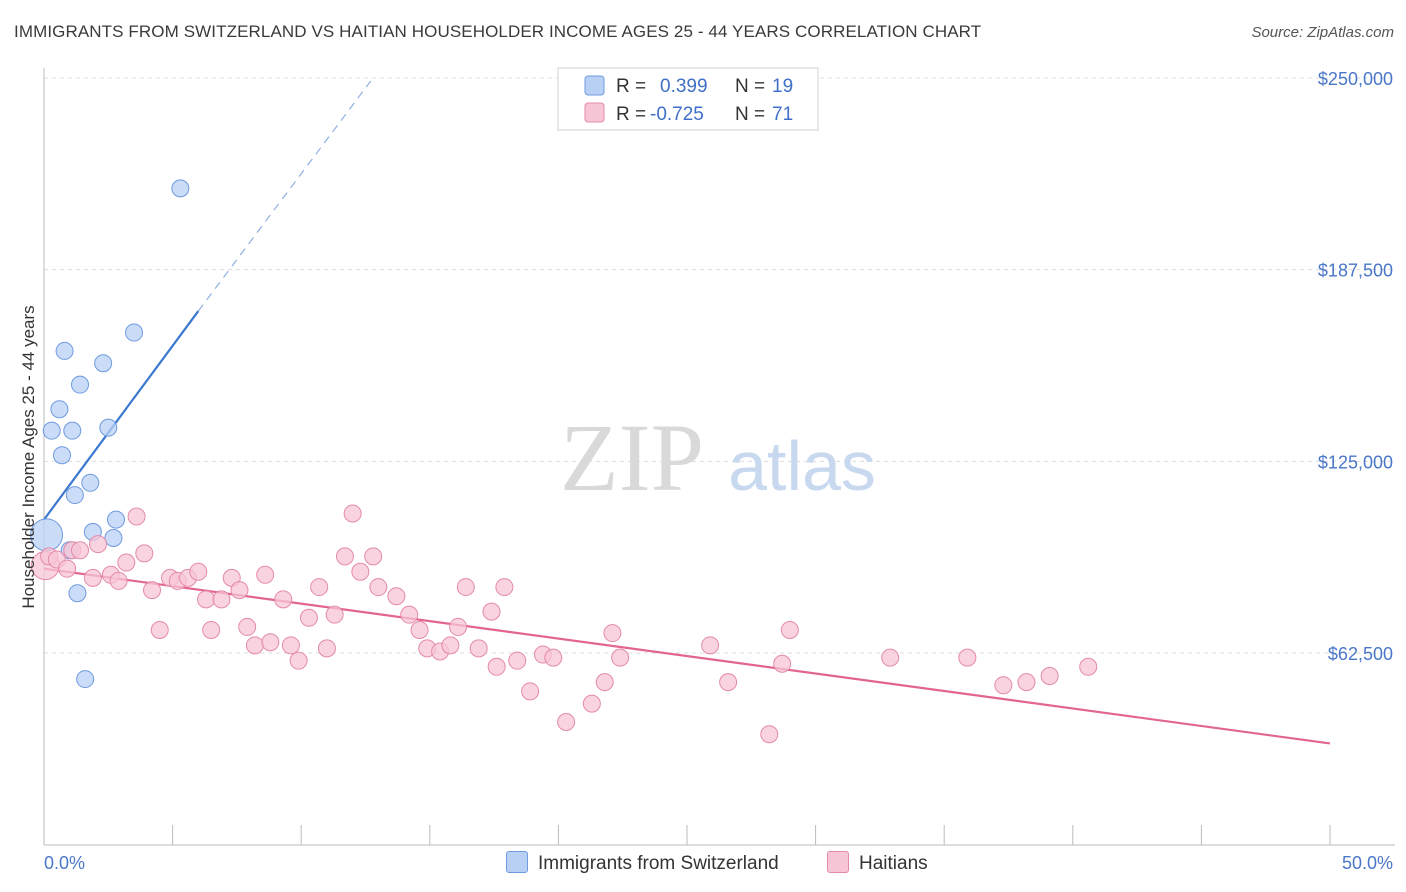 This screenshot has width=1406, height=892. I want to click on legend-swatch-blue, so click(594, 85).